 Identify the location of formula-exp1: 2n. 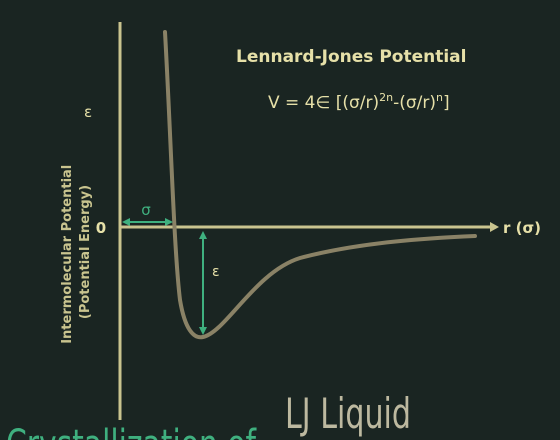
(386, 97).